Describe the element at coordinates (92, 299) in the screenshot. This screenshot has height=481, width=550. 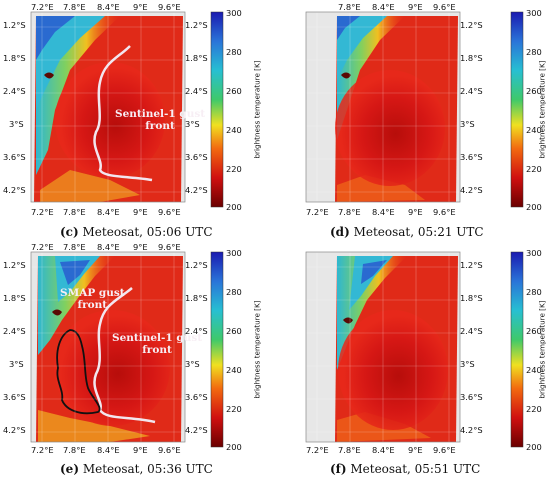
I see `smap-label: SMAP gust front` at that location.